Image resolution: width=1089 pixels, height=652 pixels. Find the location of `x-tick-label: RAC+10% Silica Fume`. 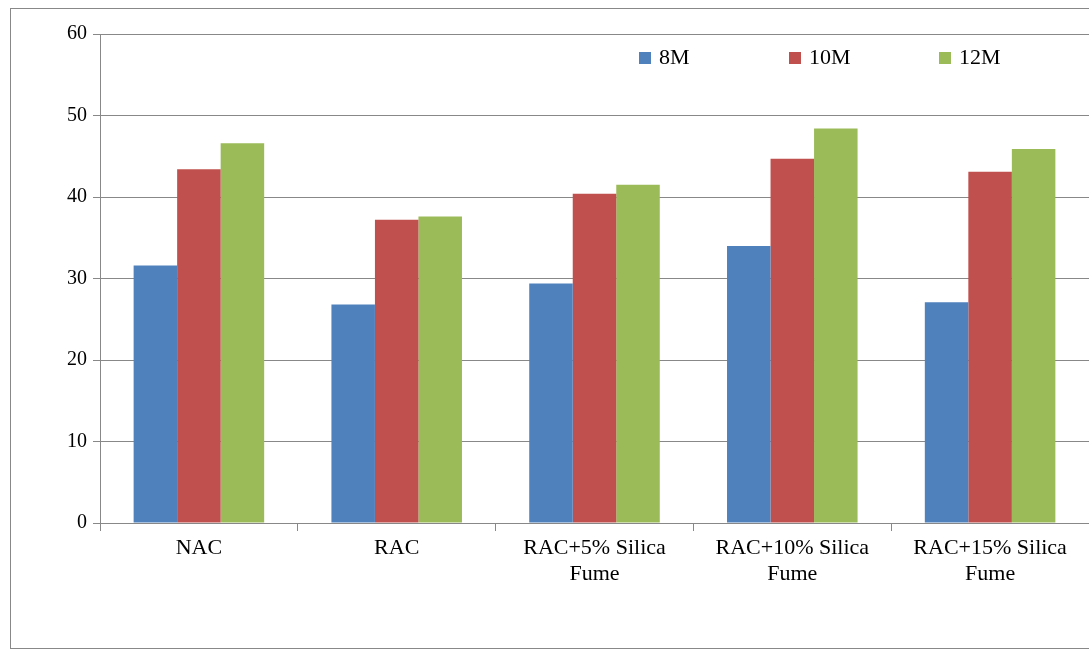

x-tick-label: RAC+10% Silica Fume is located at coordinates (792, 559).